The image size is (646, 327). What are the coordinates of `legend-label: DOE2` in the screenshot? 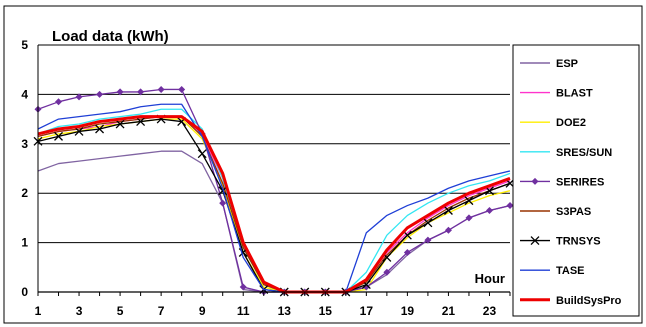 It's located at (571, 123).